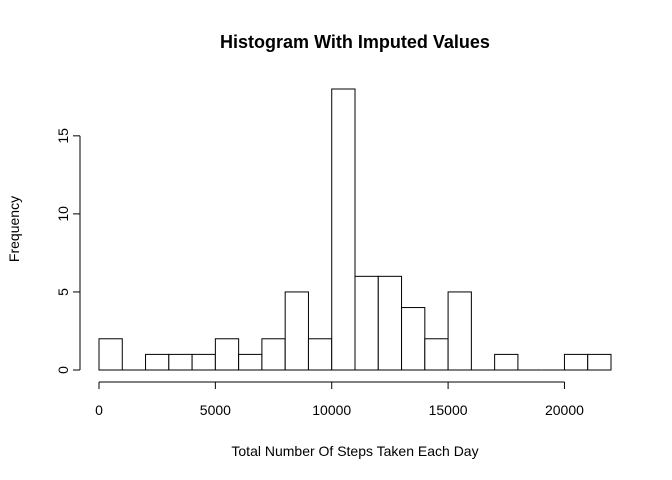 This screenshot has height=480, width=672. Describe the element at coordinates (339, 399) in the screenshot. I see `x-axis: 0 5000 10000 15000 20000` at that location.